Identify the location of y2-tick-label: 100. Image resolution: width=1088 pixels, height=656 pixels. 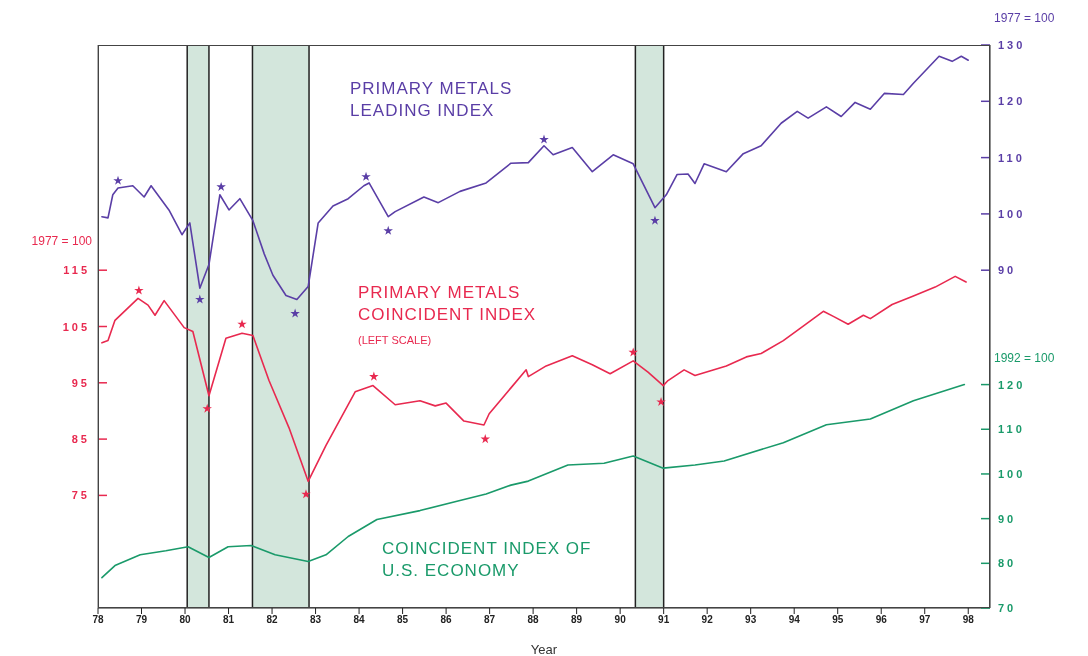
(1012, 213).